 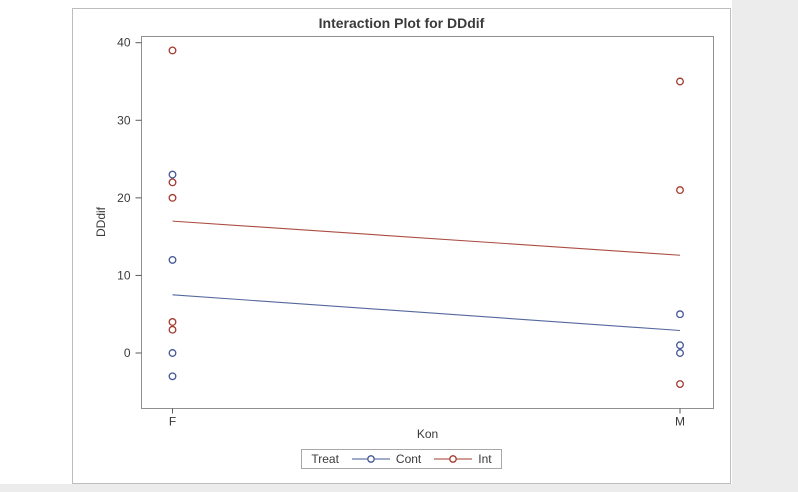 What do you see at coordinates (101, 222) in the screenshot?
I see `y-axis-label: DDdif` at bounding box center [101, 222].